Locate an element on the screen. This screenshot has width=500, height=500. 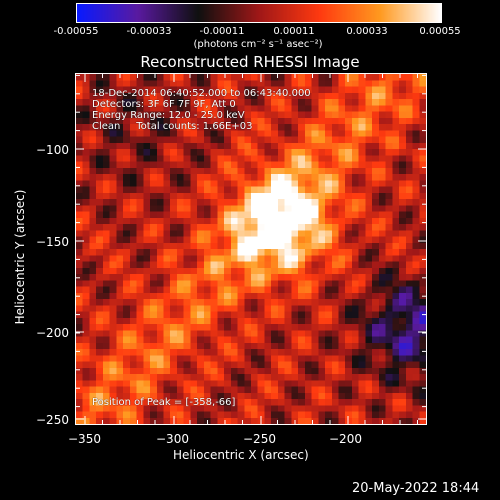
annotation-line: Detectors: 3F 6F 7F 9F, Att 0 is located at coordinates (164, 104).